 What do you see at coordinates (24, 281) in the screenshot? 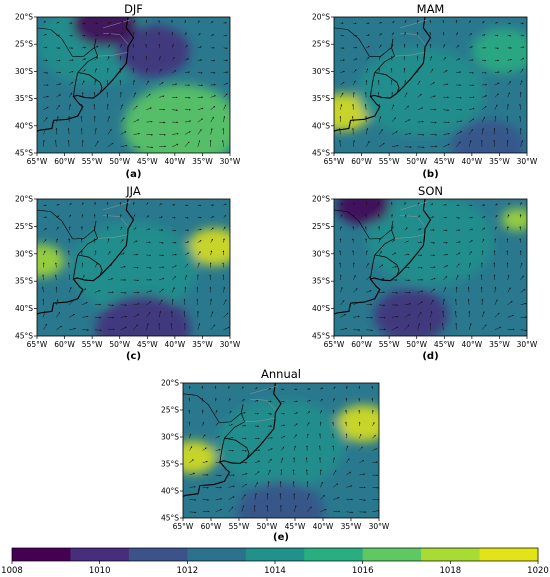
I see `lat-tick-label: 35°S` at bounding box center [24, 281].